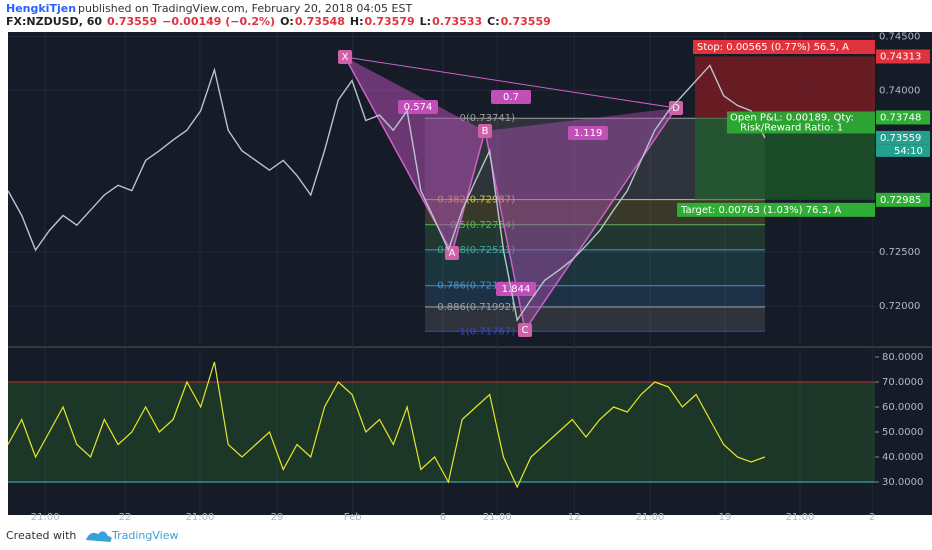  I want to click on fib-label: 0.618(0.72521), so click(476, 250).